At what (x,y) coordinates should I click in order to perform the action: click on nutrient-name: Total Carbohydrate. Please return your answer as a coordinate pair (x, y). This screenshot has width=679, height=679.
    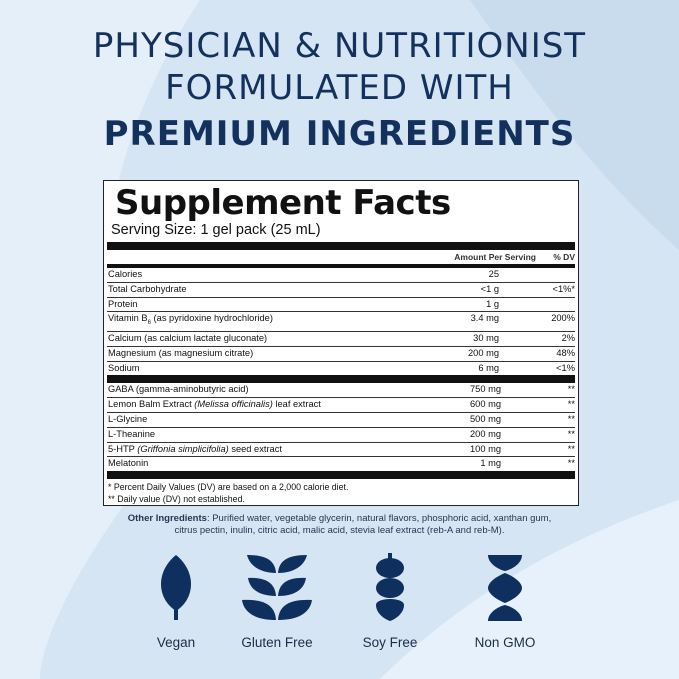
    Looking at the image, I should click on (258, 290).